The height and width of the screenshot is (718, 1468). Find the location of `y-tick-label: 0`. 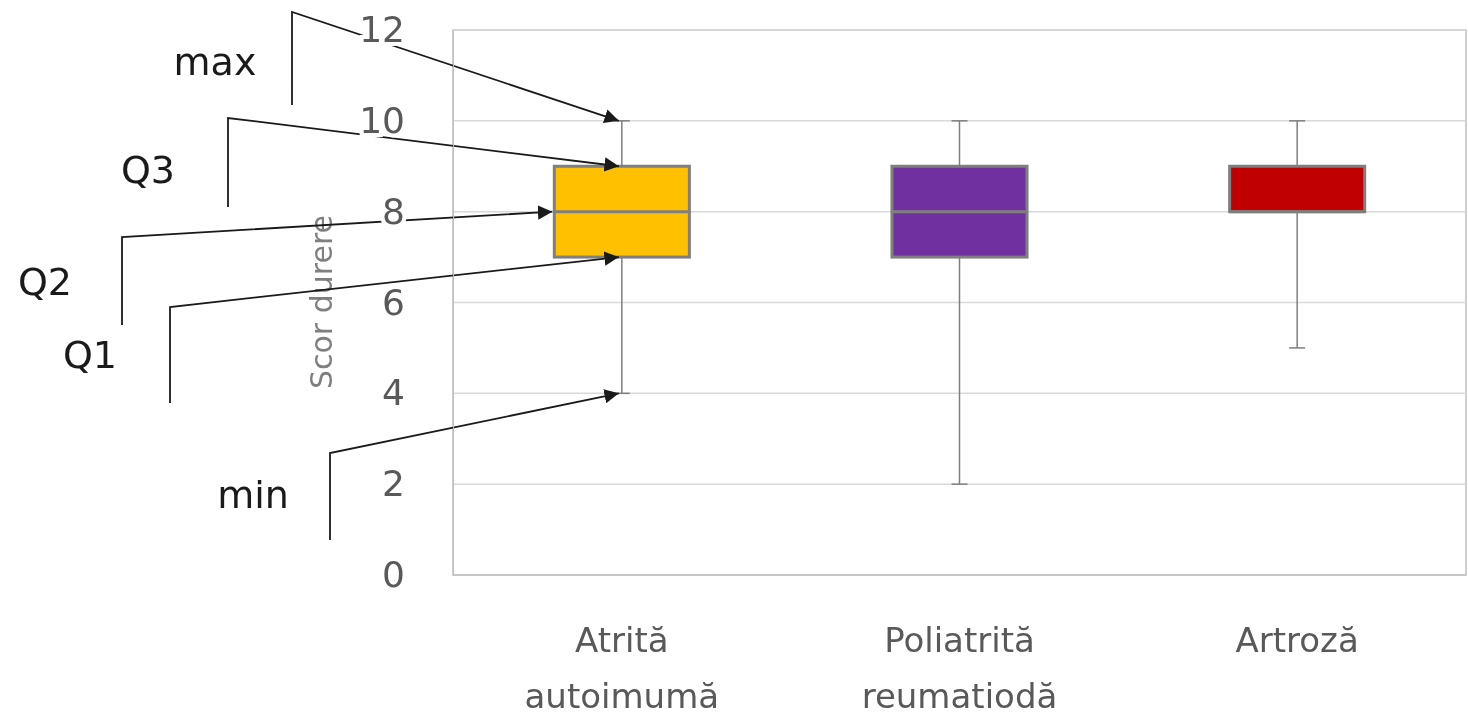

y-tick-label: 0 is located at coordinates (393, 575).